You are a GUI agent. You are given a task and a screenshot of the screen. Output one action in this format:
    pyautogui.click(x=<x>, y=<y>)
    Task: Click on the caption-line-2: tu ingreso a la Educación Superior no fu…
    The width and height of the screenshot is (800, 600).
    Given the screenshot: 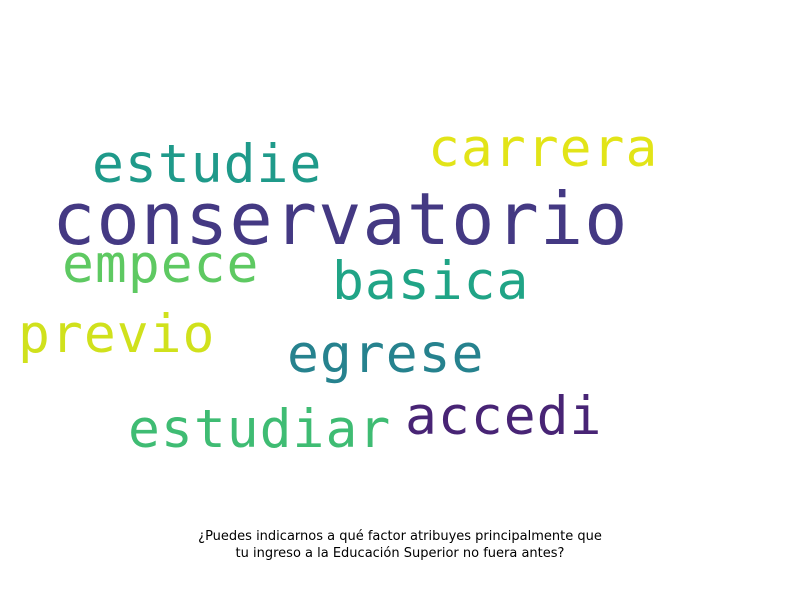 What is the action you would take?
    pyautogui.click(x=400, y=553)
    